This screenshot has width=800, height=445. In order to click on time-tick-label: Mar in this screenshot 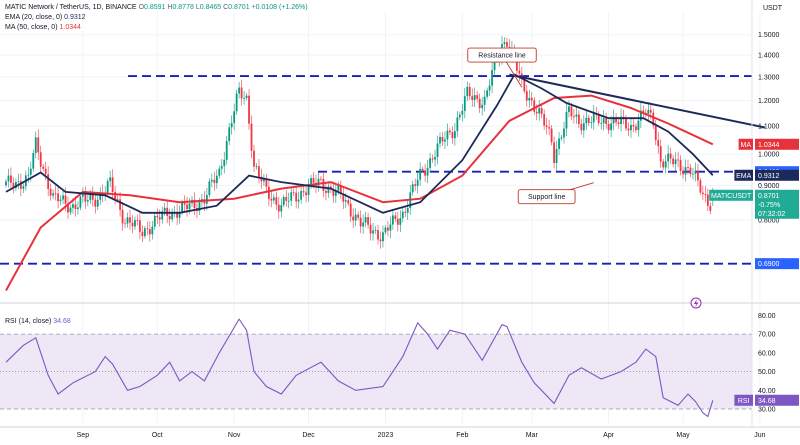, I will do `click(532, 435)`.